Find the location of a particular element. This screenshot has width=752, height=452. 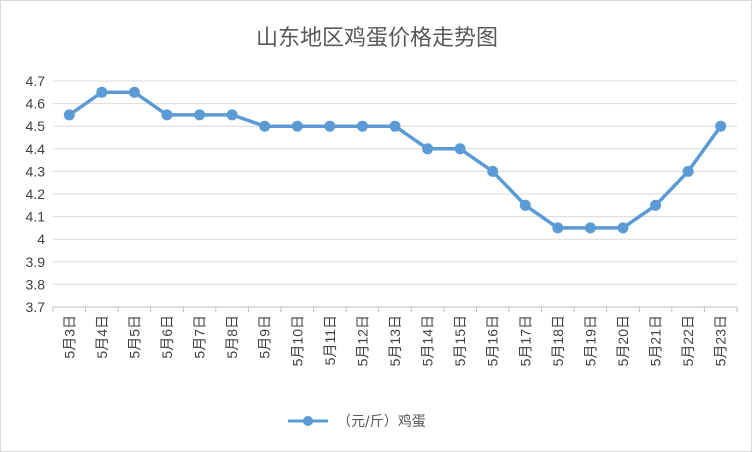

y-tick-label: 4.5 is located at coordinates (36, 126).